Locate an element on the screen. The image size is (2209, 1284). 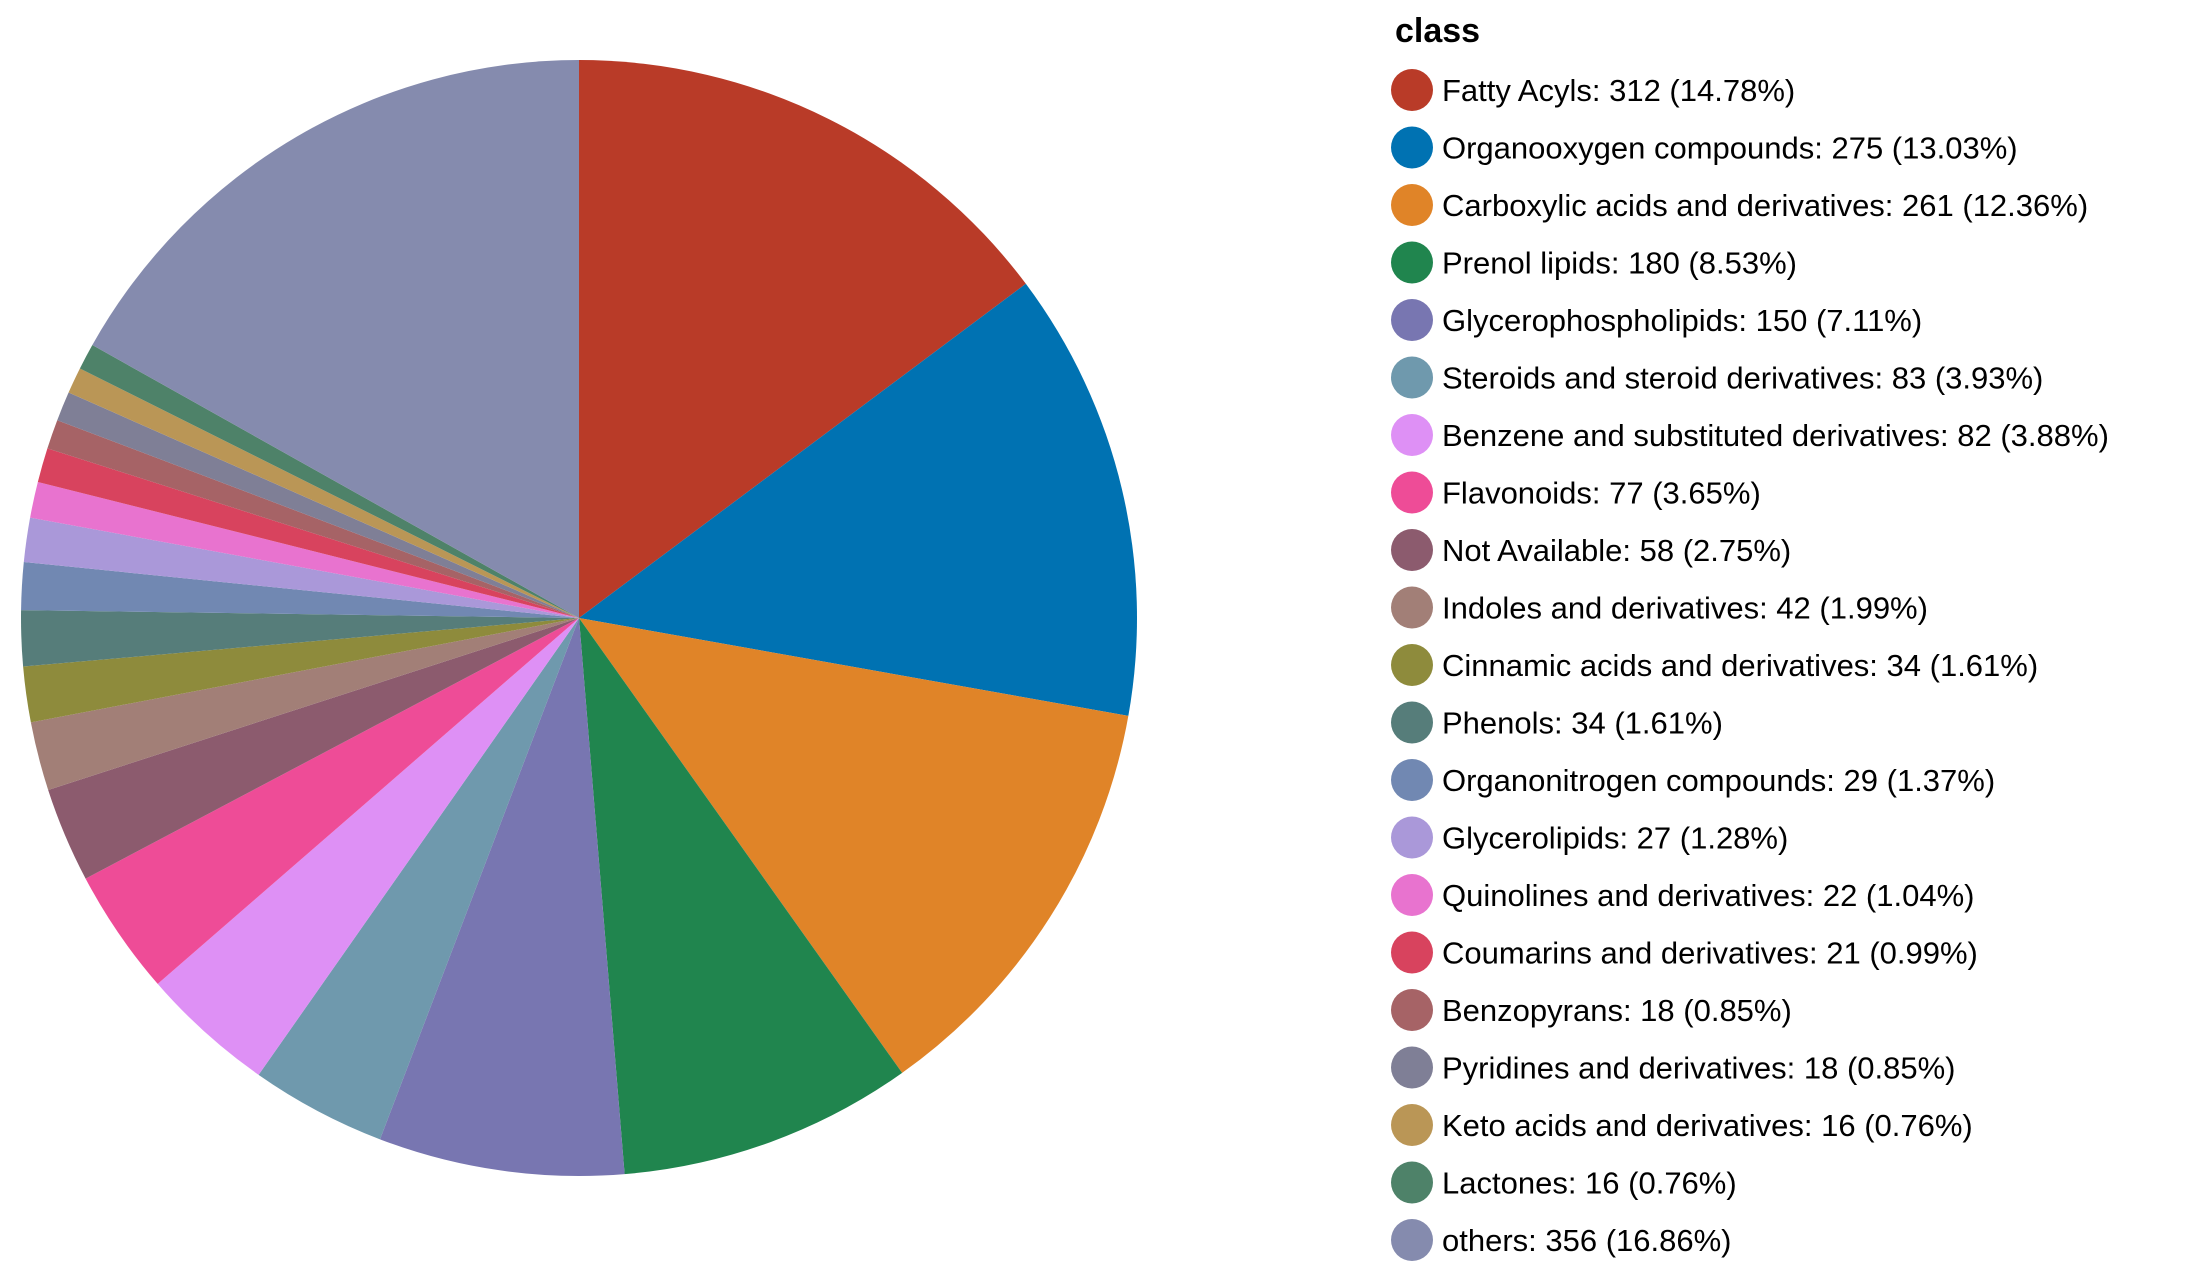
legend-item-indoles-and-derivatives: Indoles and derivatives: 42 (1.99%) is located at coordinates (1659, 607).